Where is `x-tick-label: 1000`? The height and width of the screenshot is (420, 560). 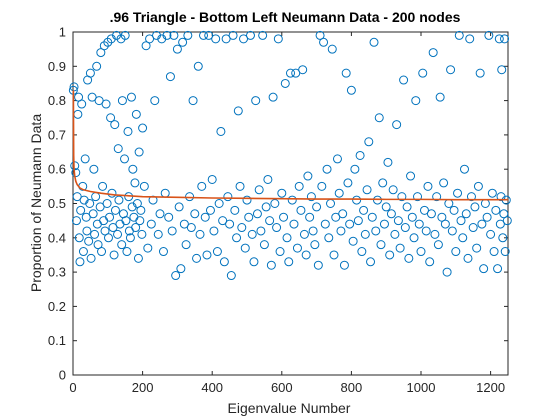 x-tick-label: 1000 is located at coordinates (421, 387).